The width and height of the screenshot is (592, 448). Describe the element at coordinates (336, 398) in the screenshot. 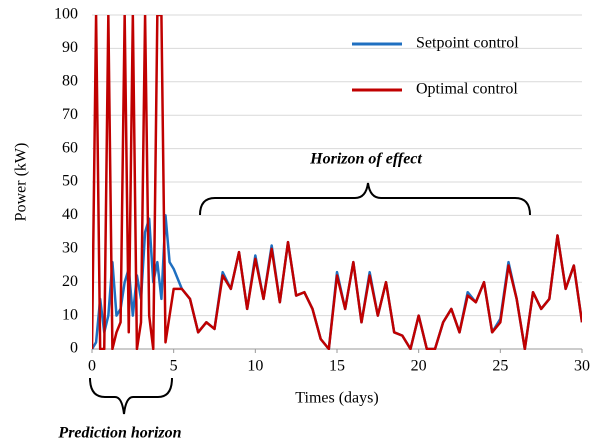

I see `x-axis-label: Times (days)` at that location.